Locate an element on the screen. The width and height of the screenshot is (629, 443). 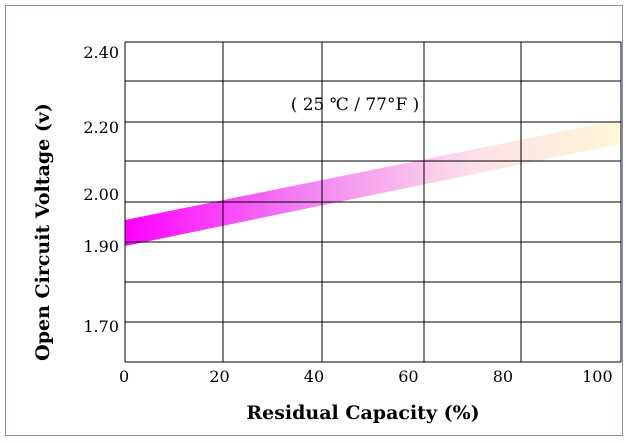
x-axis-title: Residual Capacity (%) is located at coordinates (362, 413).